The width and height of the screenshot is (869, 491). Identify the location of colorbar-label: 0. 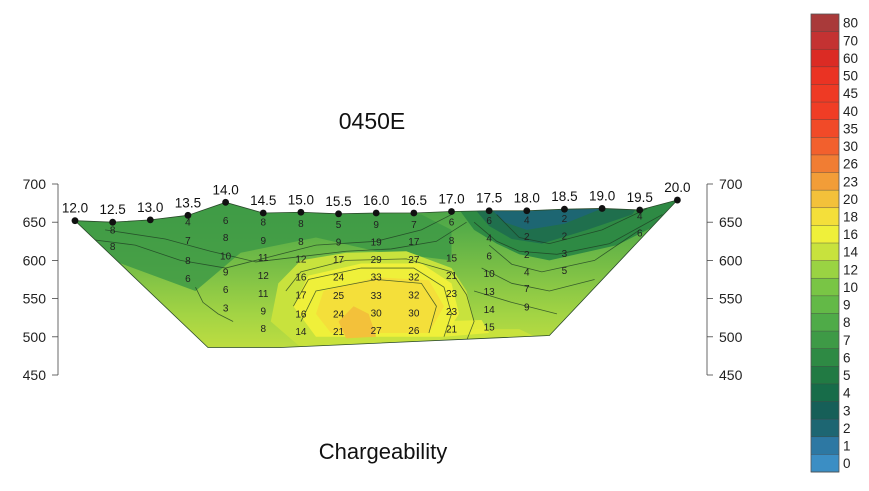
(847, 463).